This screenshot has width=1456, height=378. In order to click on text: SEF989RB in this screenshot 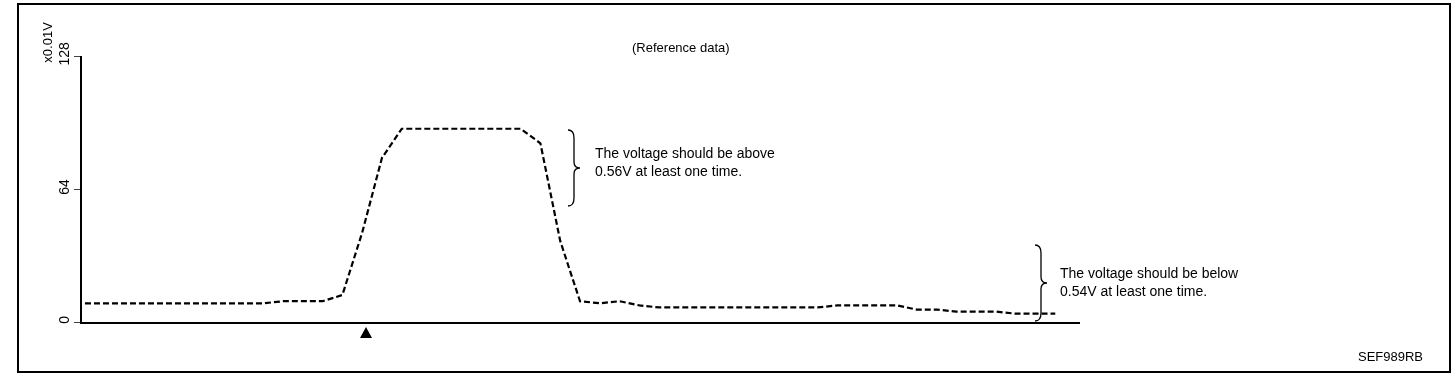, I will do `click(1391, 356)`.